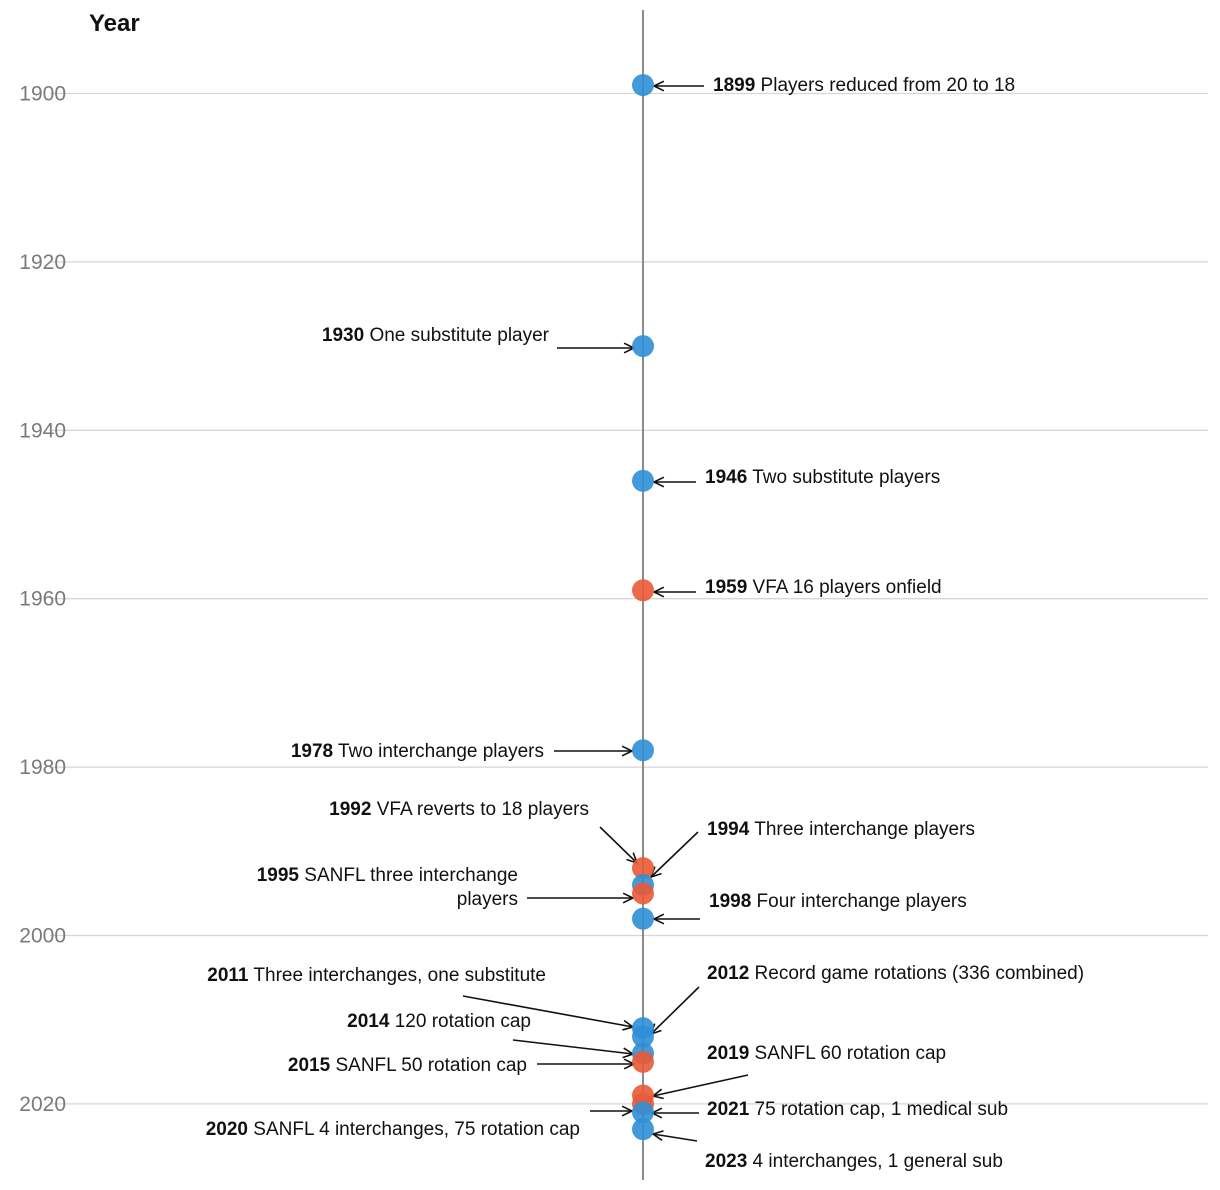 Image resolution: width=1220 pixels, height=1190 pixels. What do you see at coordinates (312, 751) in the screenshot?
I see `annotation-year: 1978` at bounding box center [312, 751].